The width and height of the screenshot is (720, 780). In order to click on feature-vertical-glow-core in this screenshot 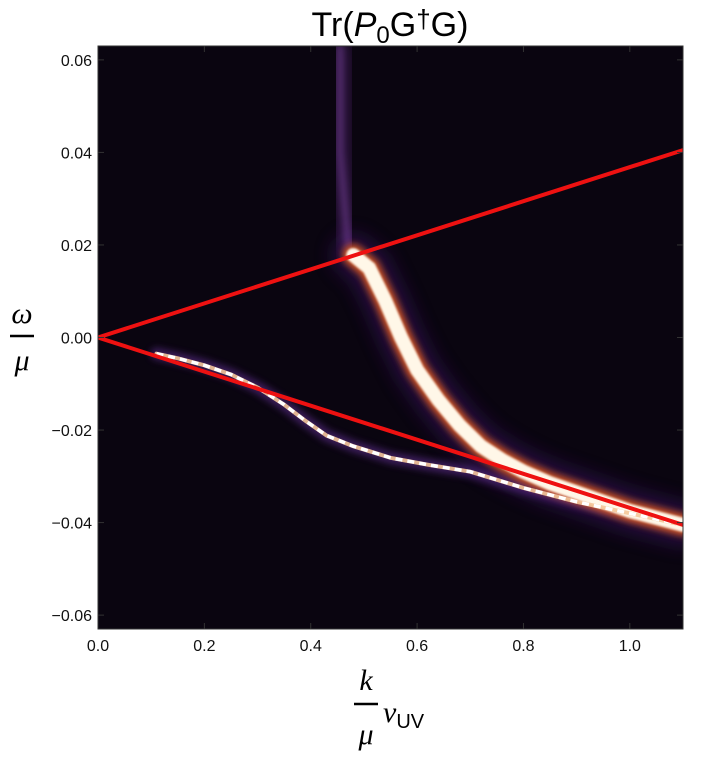, I will do `click(344, 147)`.